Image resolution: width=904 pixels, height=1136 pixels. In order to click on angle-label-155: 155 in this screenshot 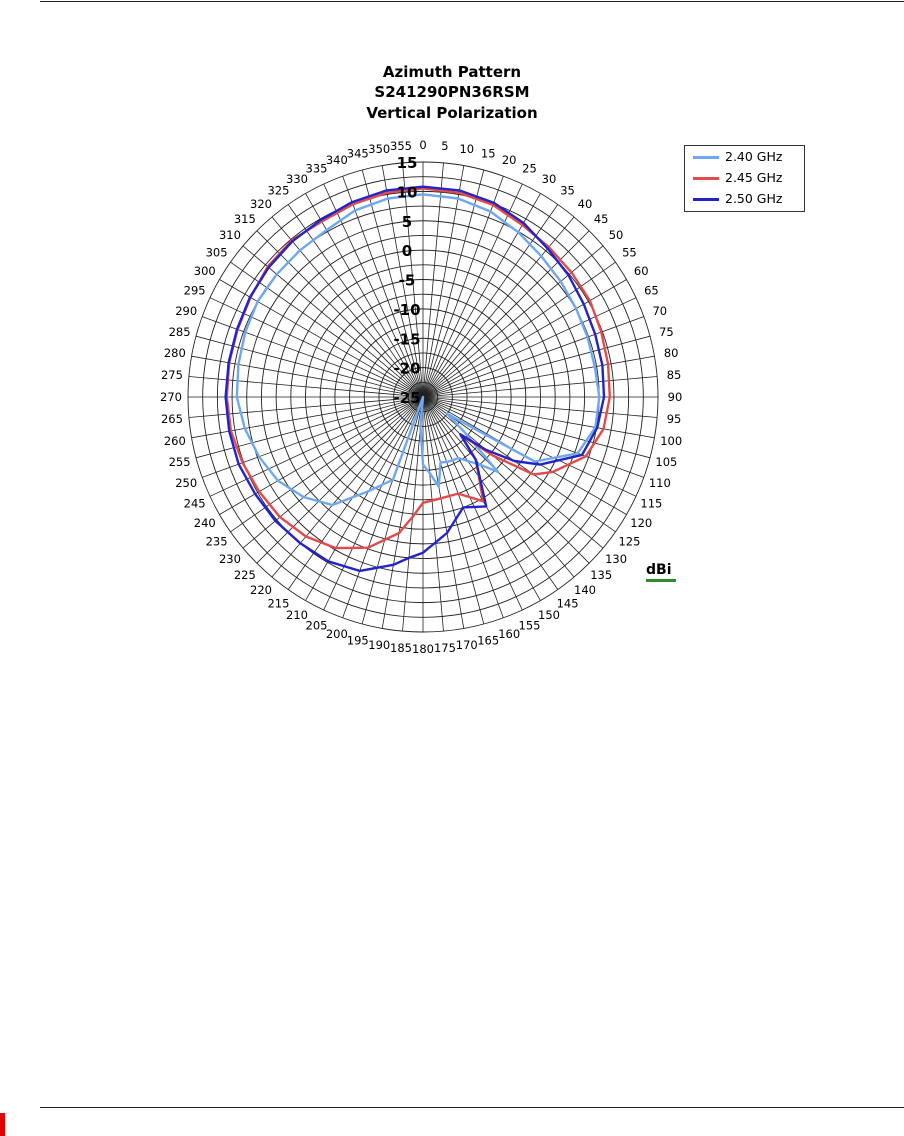, I will do `click(530, 625)`.